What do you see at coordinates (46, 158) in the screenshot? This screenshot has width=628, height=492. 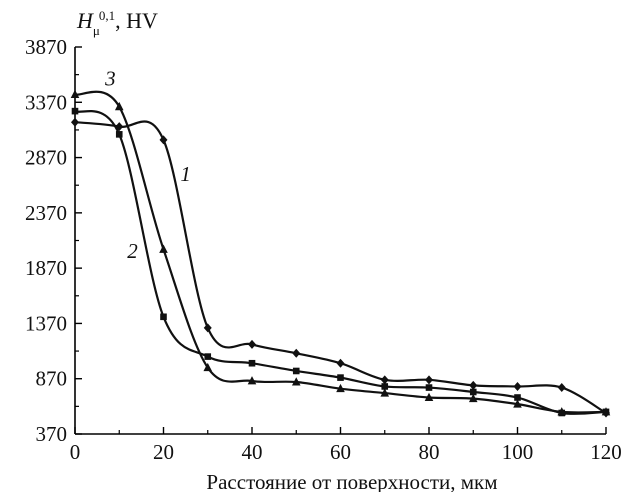 I see `y-tick-label: 2870` at bounding box center [46, 158].